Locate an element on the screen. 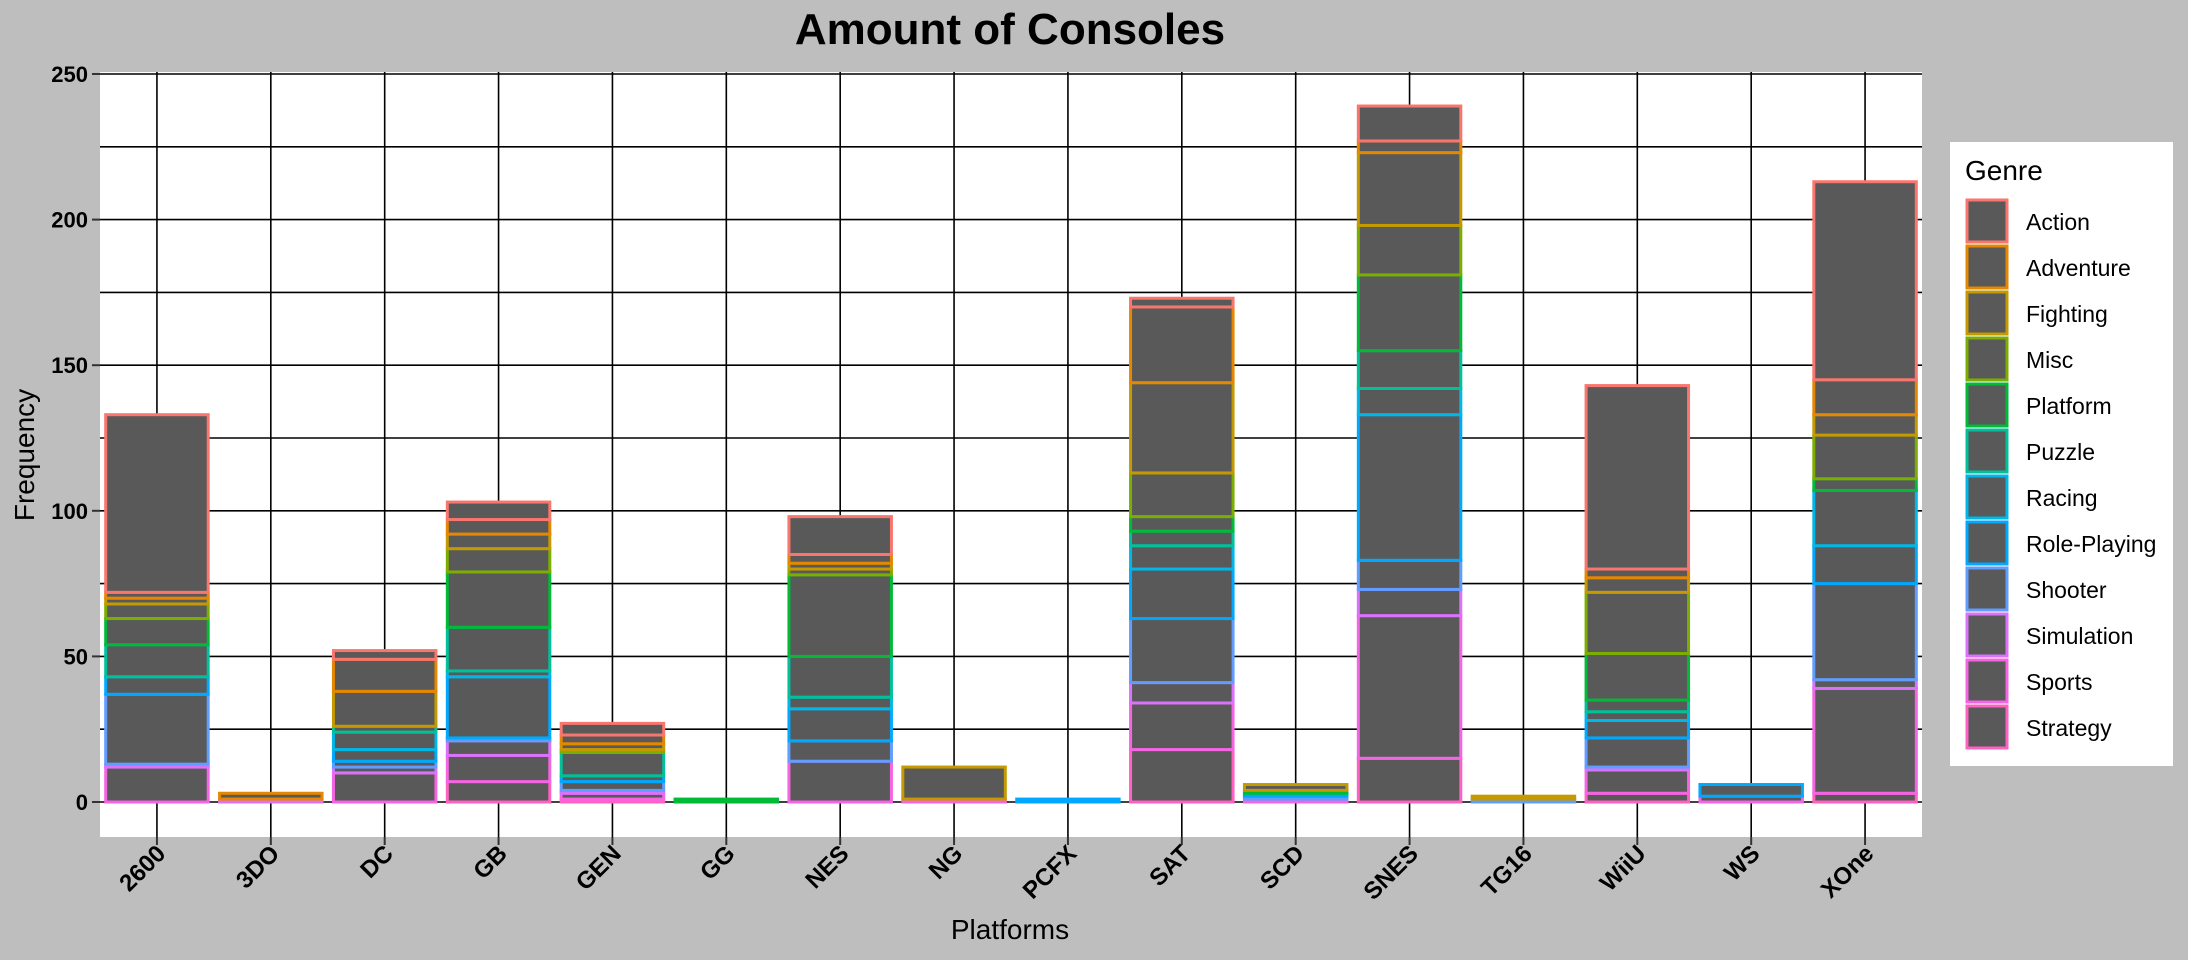 The image size is (2188, 960). y-tick-label: 200 is located at coordinates (69, 220).